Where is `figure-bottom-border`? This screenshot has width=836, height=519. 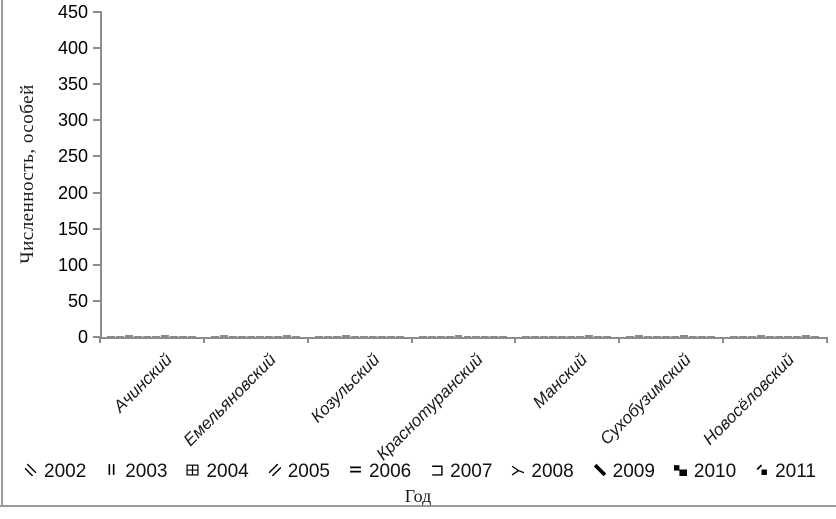 figure-bottom-border is located at coordinates (418, 506).